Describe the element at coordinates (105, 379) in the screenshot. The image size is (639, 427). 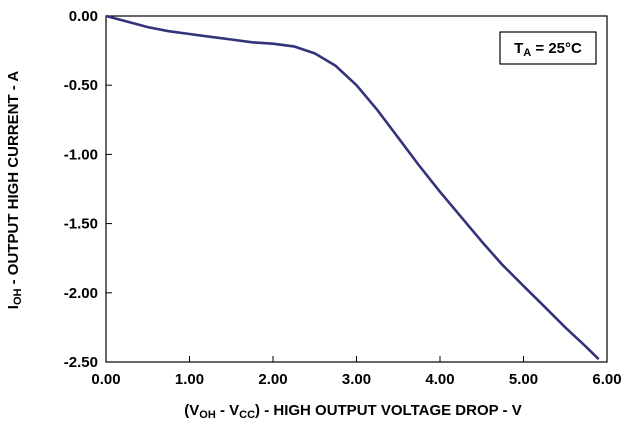
I see `x-tick-label: 0.00` at that location.